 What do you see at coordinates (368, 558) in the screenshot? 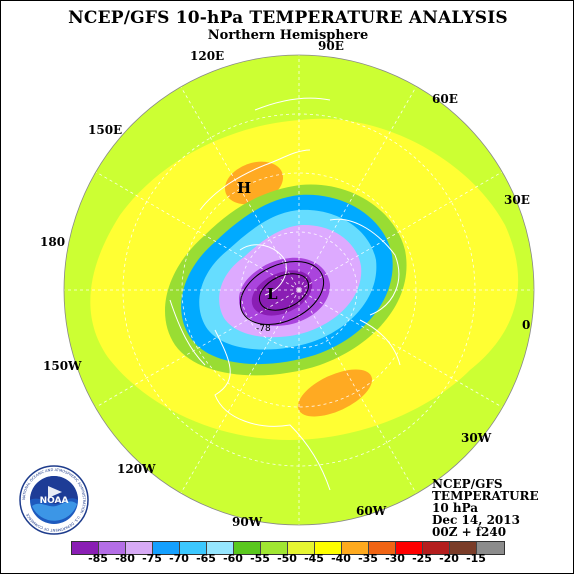
I see `colorbar-tick-label: -35` at bounding box center [368, 558].